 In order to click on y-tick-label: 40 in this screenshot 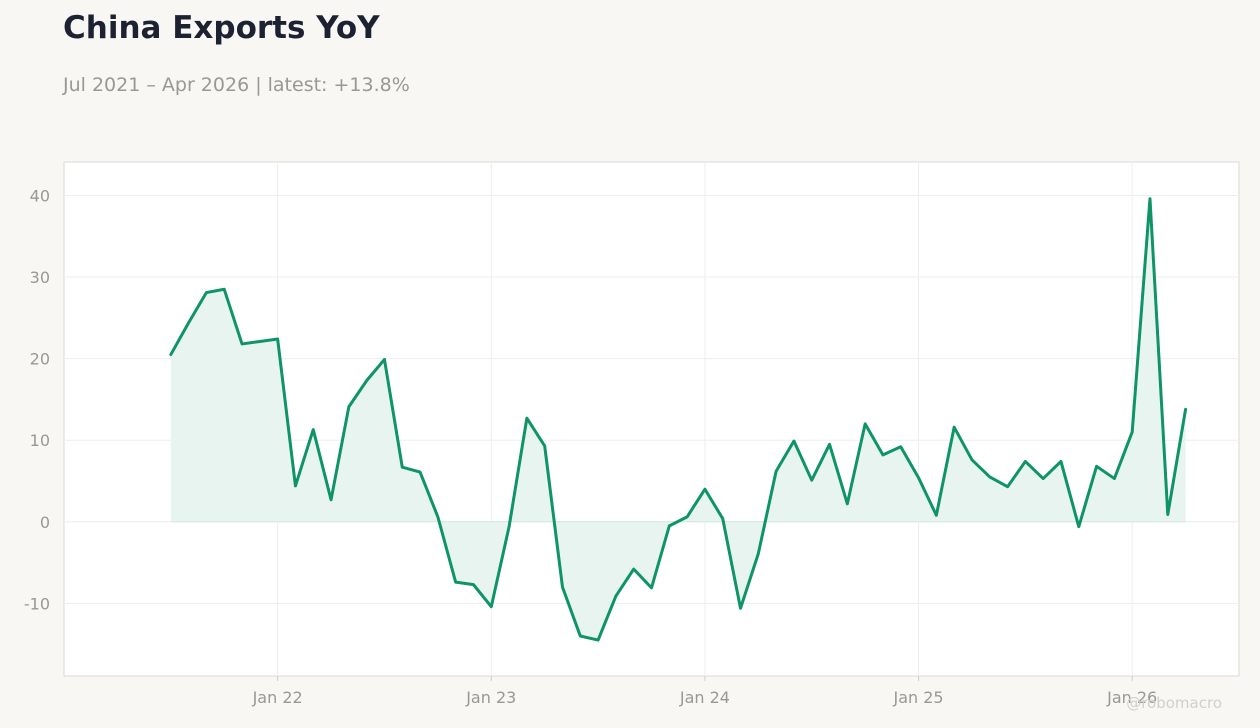, I will do `click(40, 195)`.